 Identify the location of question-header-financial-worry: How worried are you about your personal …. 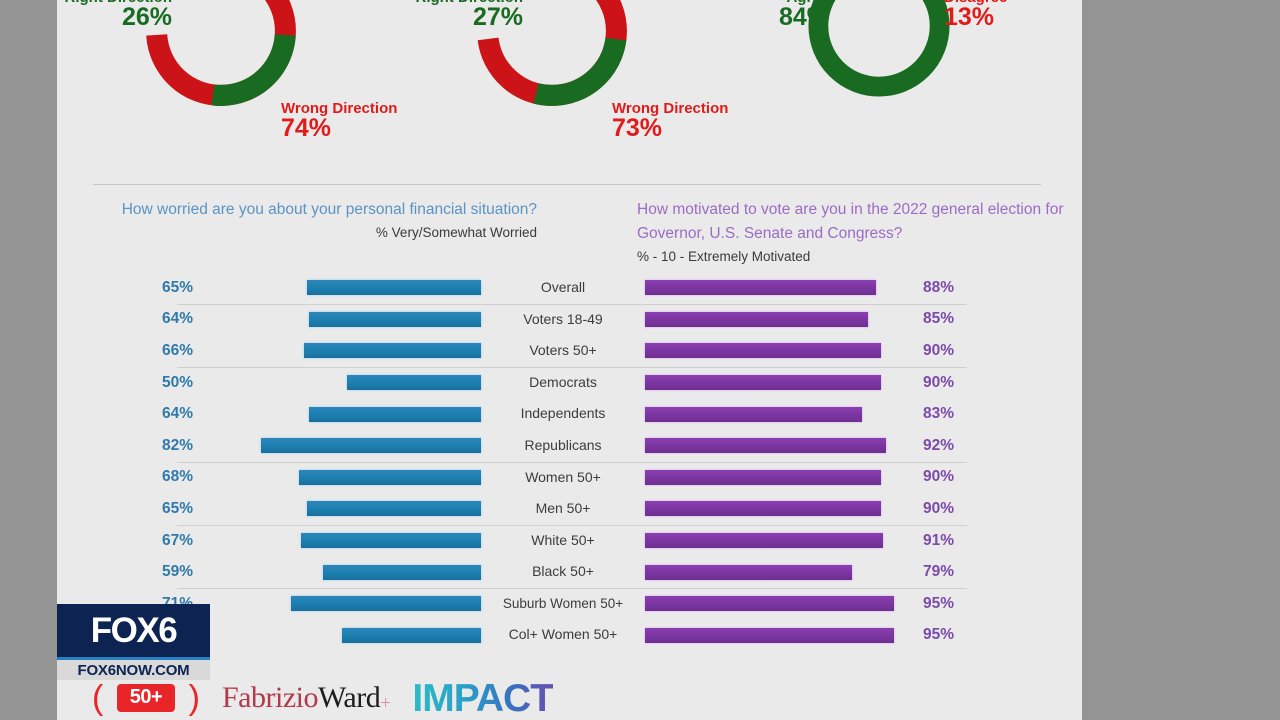
(327, 219).